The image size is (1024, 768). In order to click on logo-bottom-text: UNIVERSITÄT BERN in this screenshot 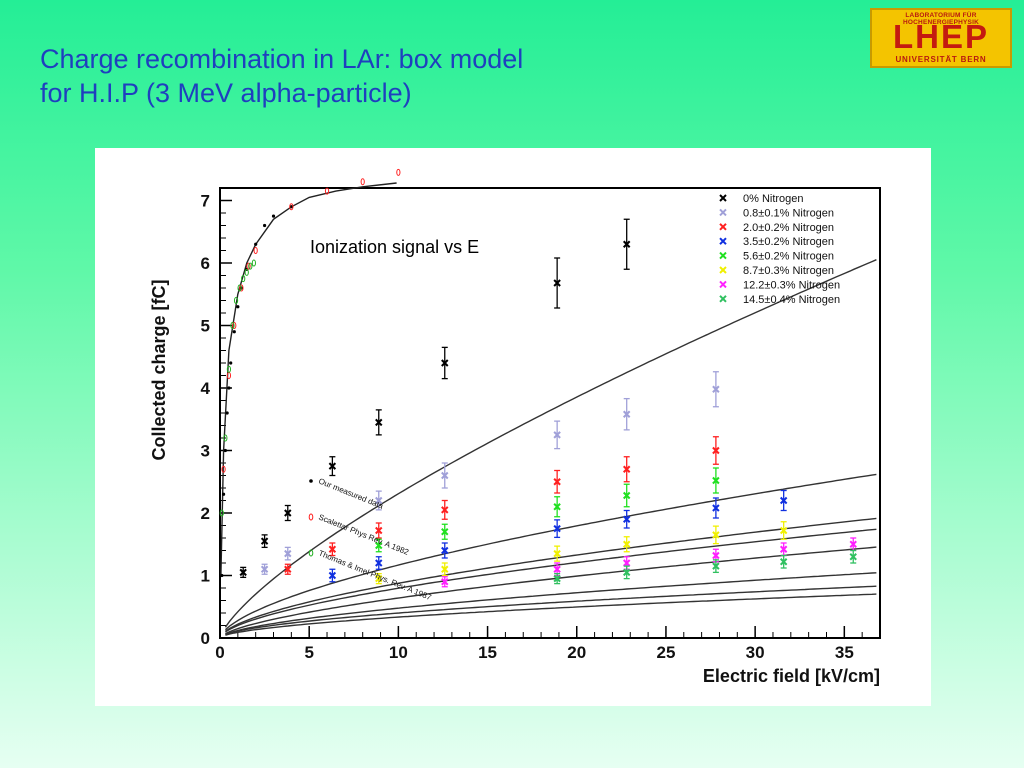, I will do `click(941, 59)`.